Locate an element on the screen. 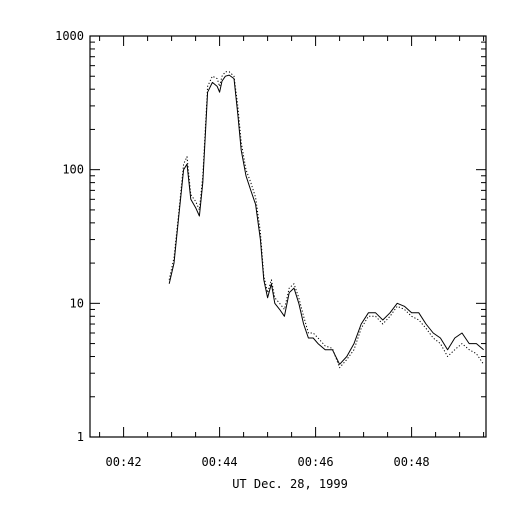 The width and height of the screenshot is (512, 512). y-tick-label: 1 is located at coordinates (80, 437).